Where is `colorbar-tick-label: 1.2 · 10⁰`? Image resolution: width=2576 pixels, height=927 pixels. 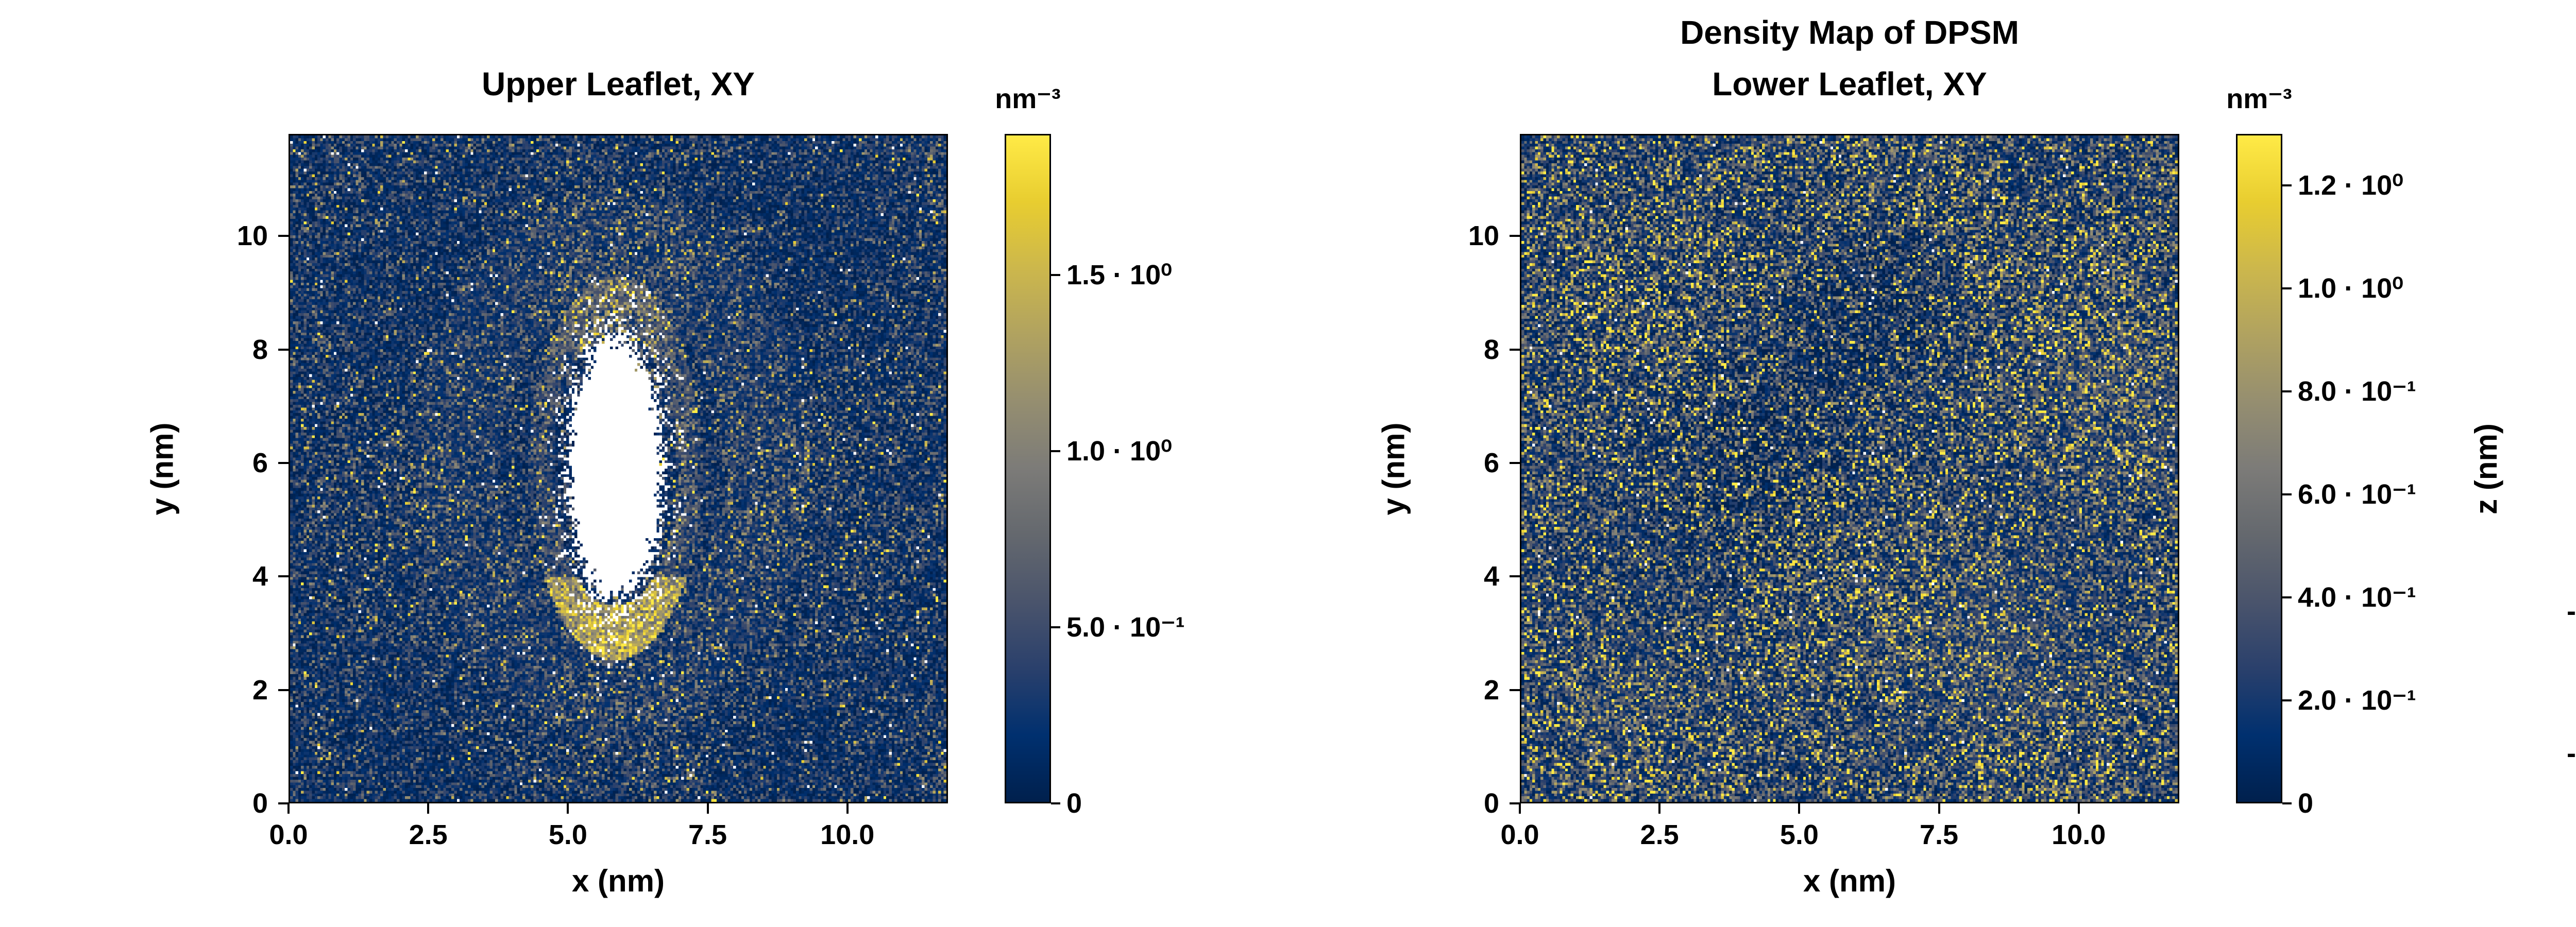 colorbar-tick-label: 1.2 · 10⁰ is located at coordinates (2350, 185).